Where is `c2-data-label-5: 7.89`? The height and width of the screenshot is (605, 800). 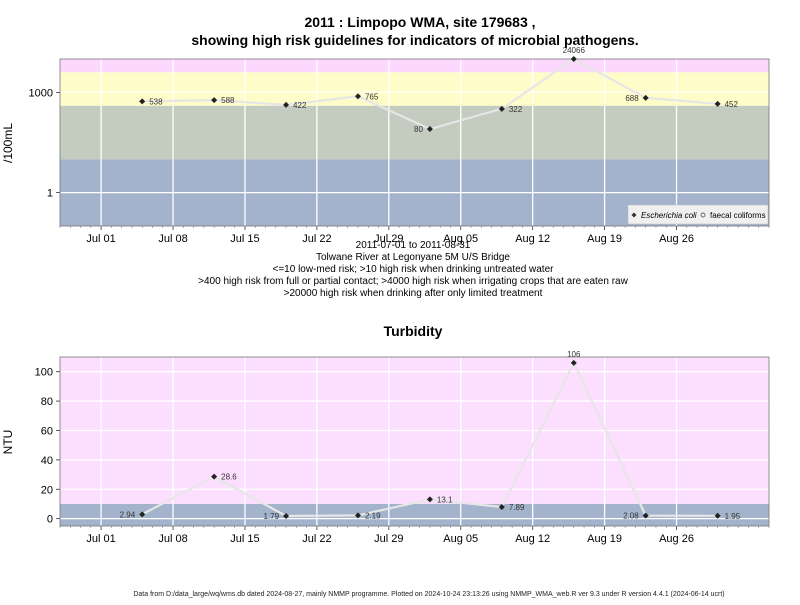
c2-data-label-5: 7.89 is located at coordinates (517, 507).